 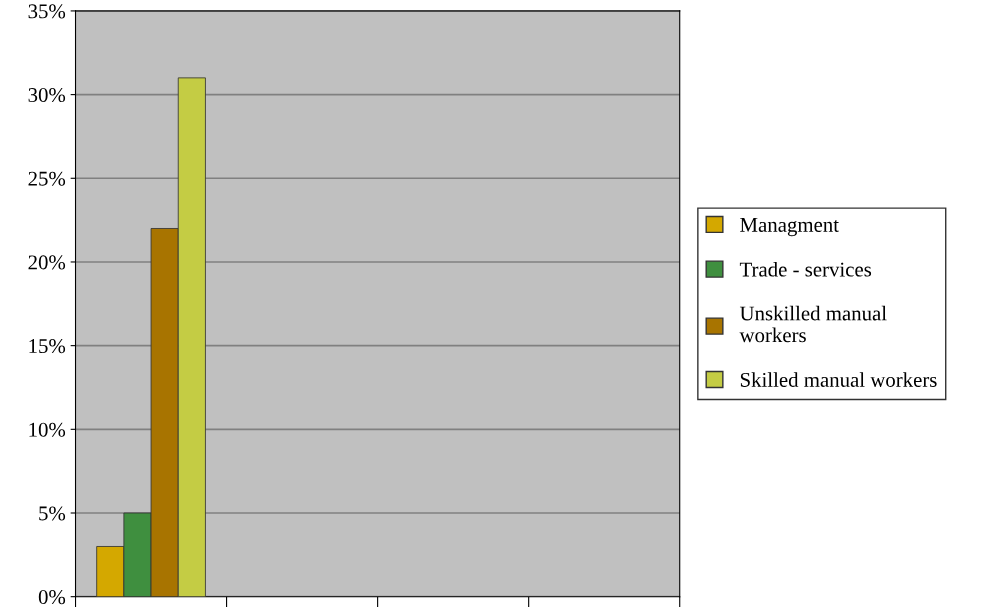 What do you see at coordinates (838, 379) in the screenshot?
I see `legend-label: Skilled manual workers` at bounding box center [838, 379].